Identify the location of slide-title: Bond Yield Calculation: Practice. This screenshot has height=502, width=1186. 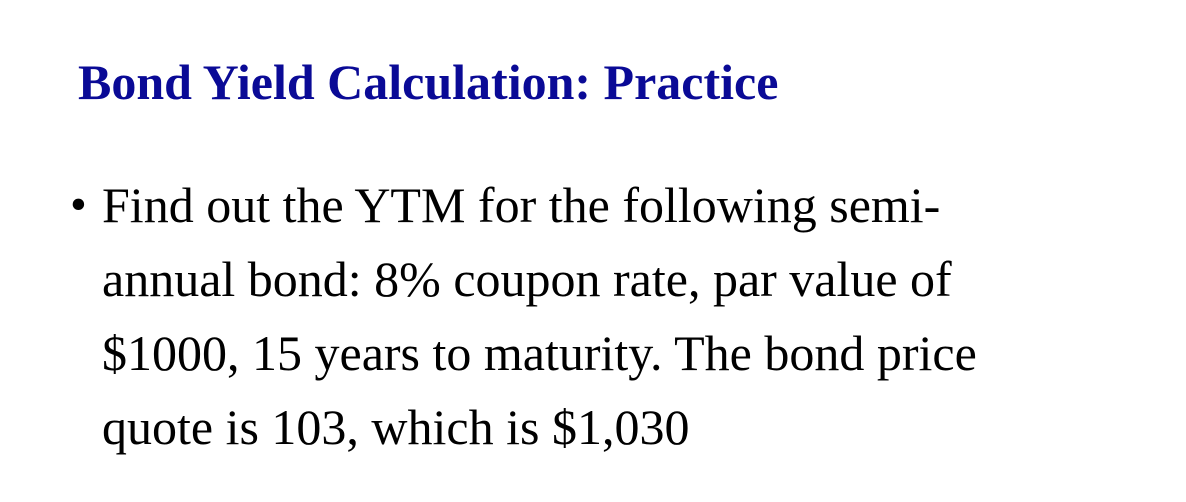
(428, 82).